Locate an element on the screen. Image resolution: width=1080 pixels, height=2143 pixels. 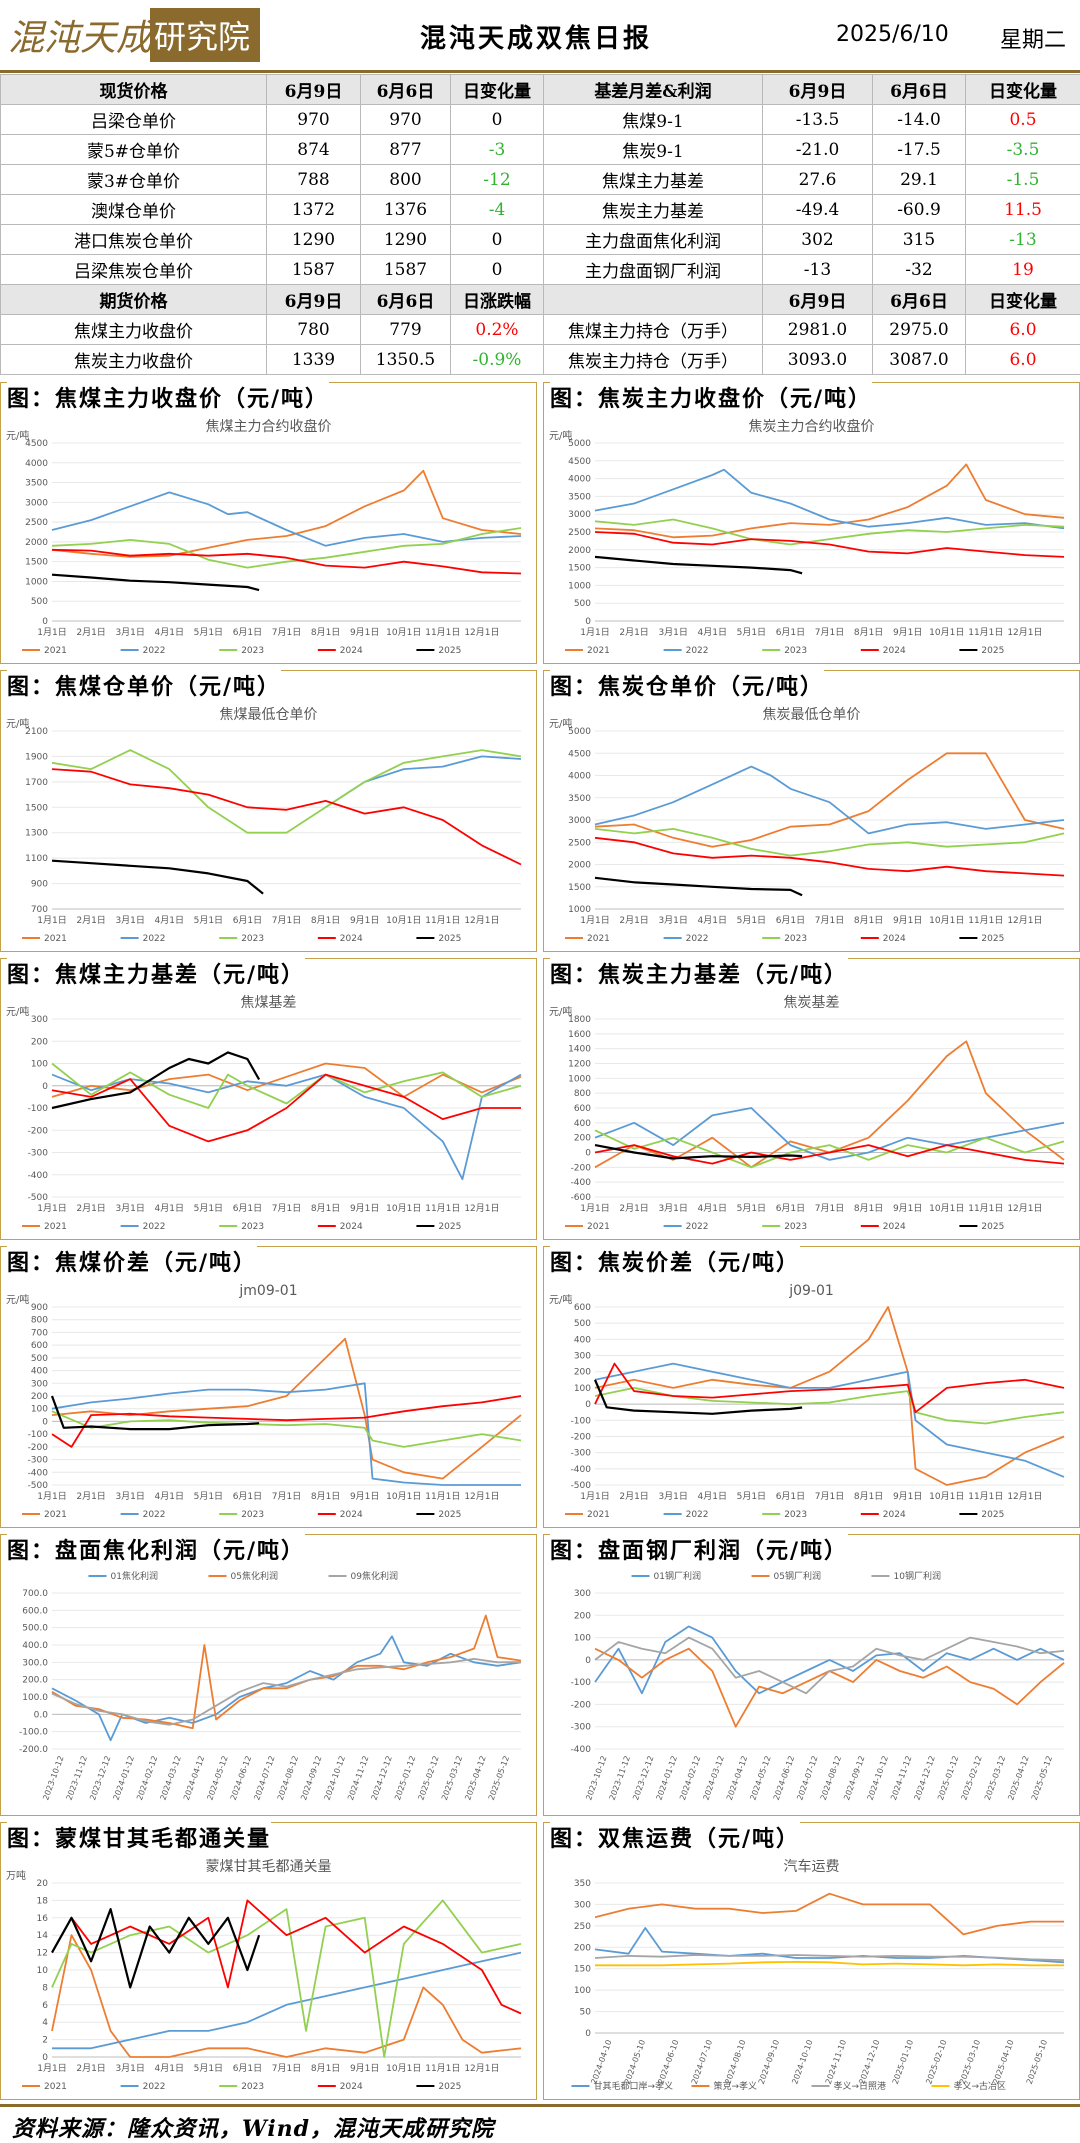
y-tick-label: 1400 is located at coordinates (579, 1050).